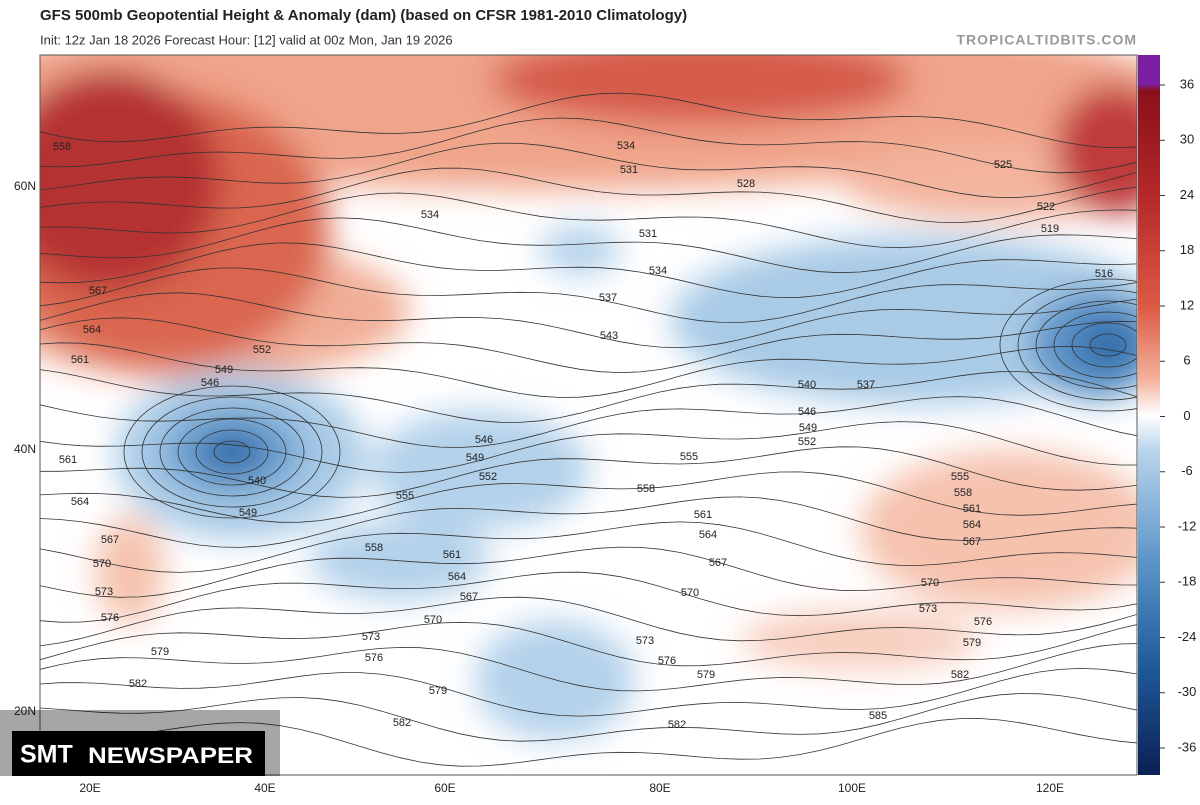 The image size is (1200, 805). What do you see at coordinates (609, 336) in the screenshot?
I see `contour-label: 543` at bounding box center [609, 336].